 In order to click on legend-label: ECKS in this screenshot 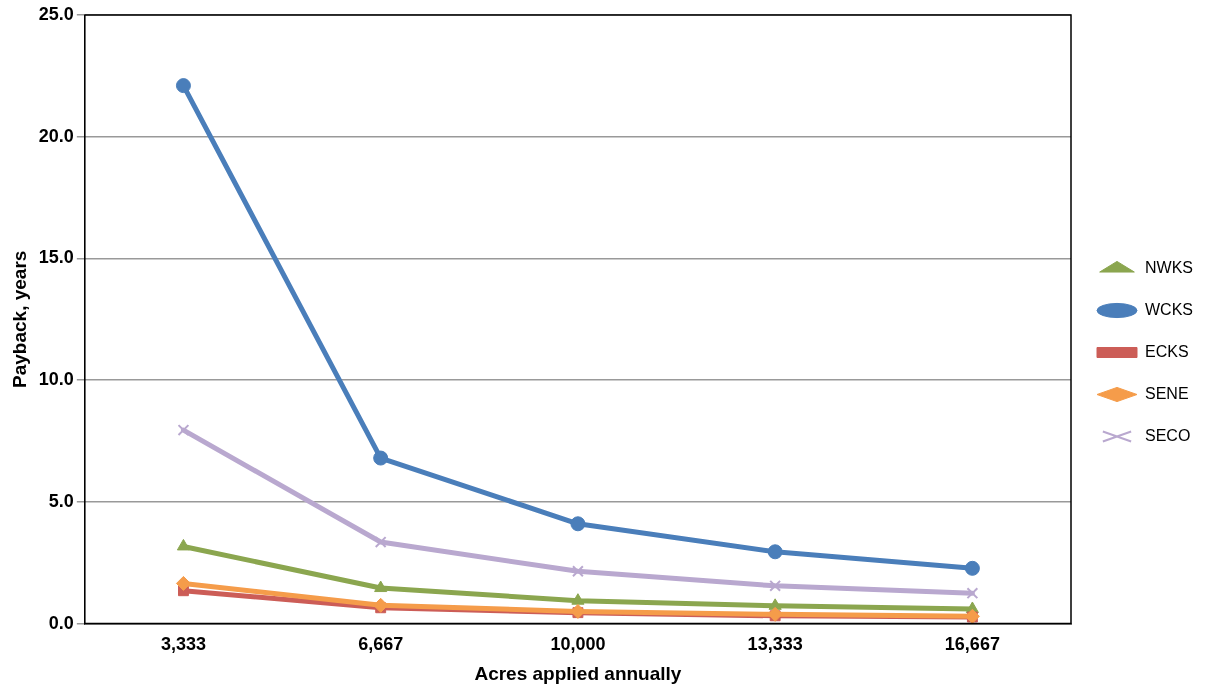, I will do `click(1167, 351)`.